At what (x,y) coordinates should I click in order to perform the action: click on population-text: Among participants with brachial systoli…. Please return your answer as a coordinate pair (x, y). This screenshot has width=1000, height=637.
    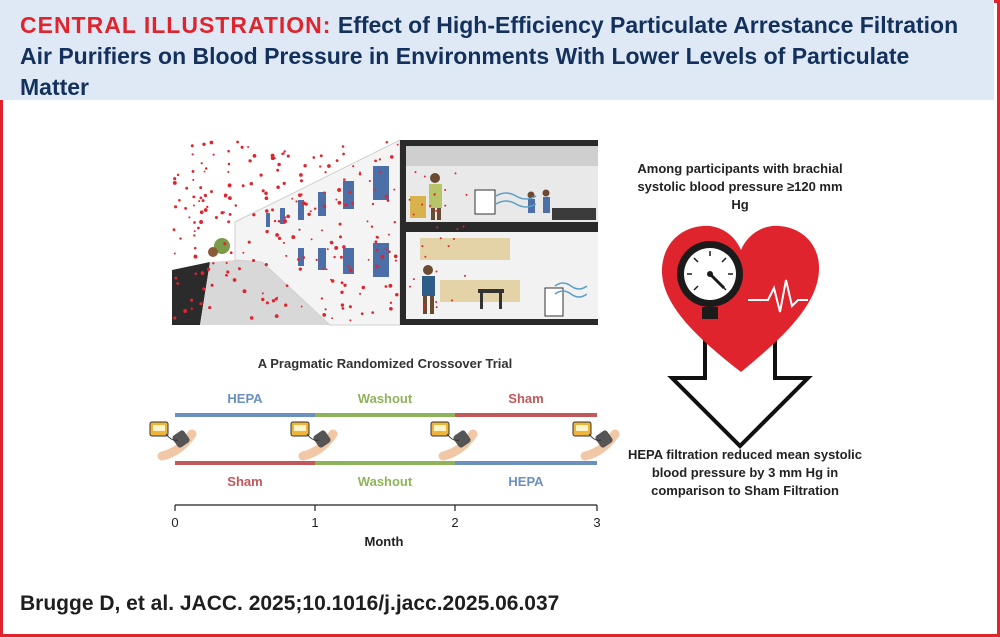
    Looking at the image, I should click on (740, 186).